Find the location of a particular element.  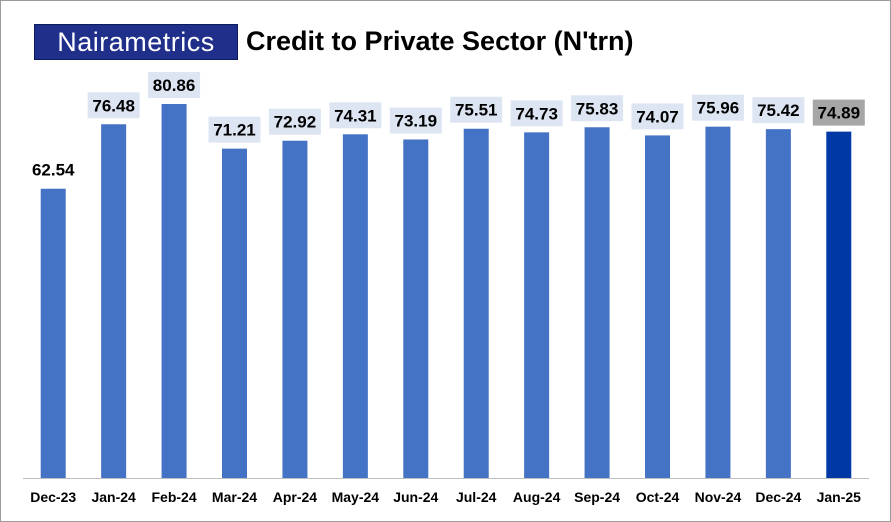

data-label-jun-24: 73.19 is located at coordinates (416, 120).